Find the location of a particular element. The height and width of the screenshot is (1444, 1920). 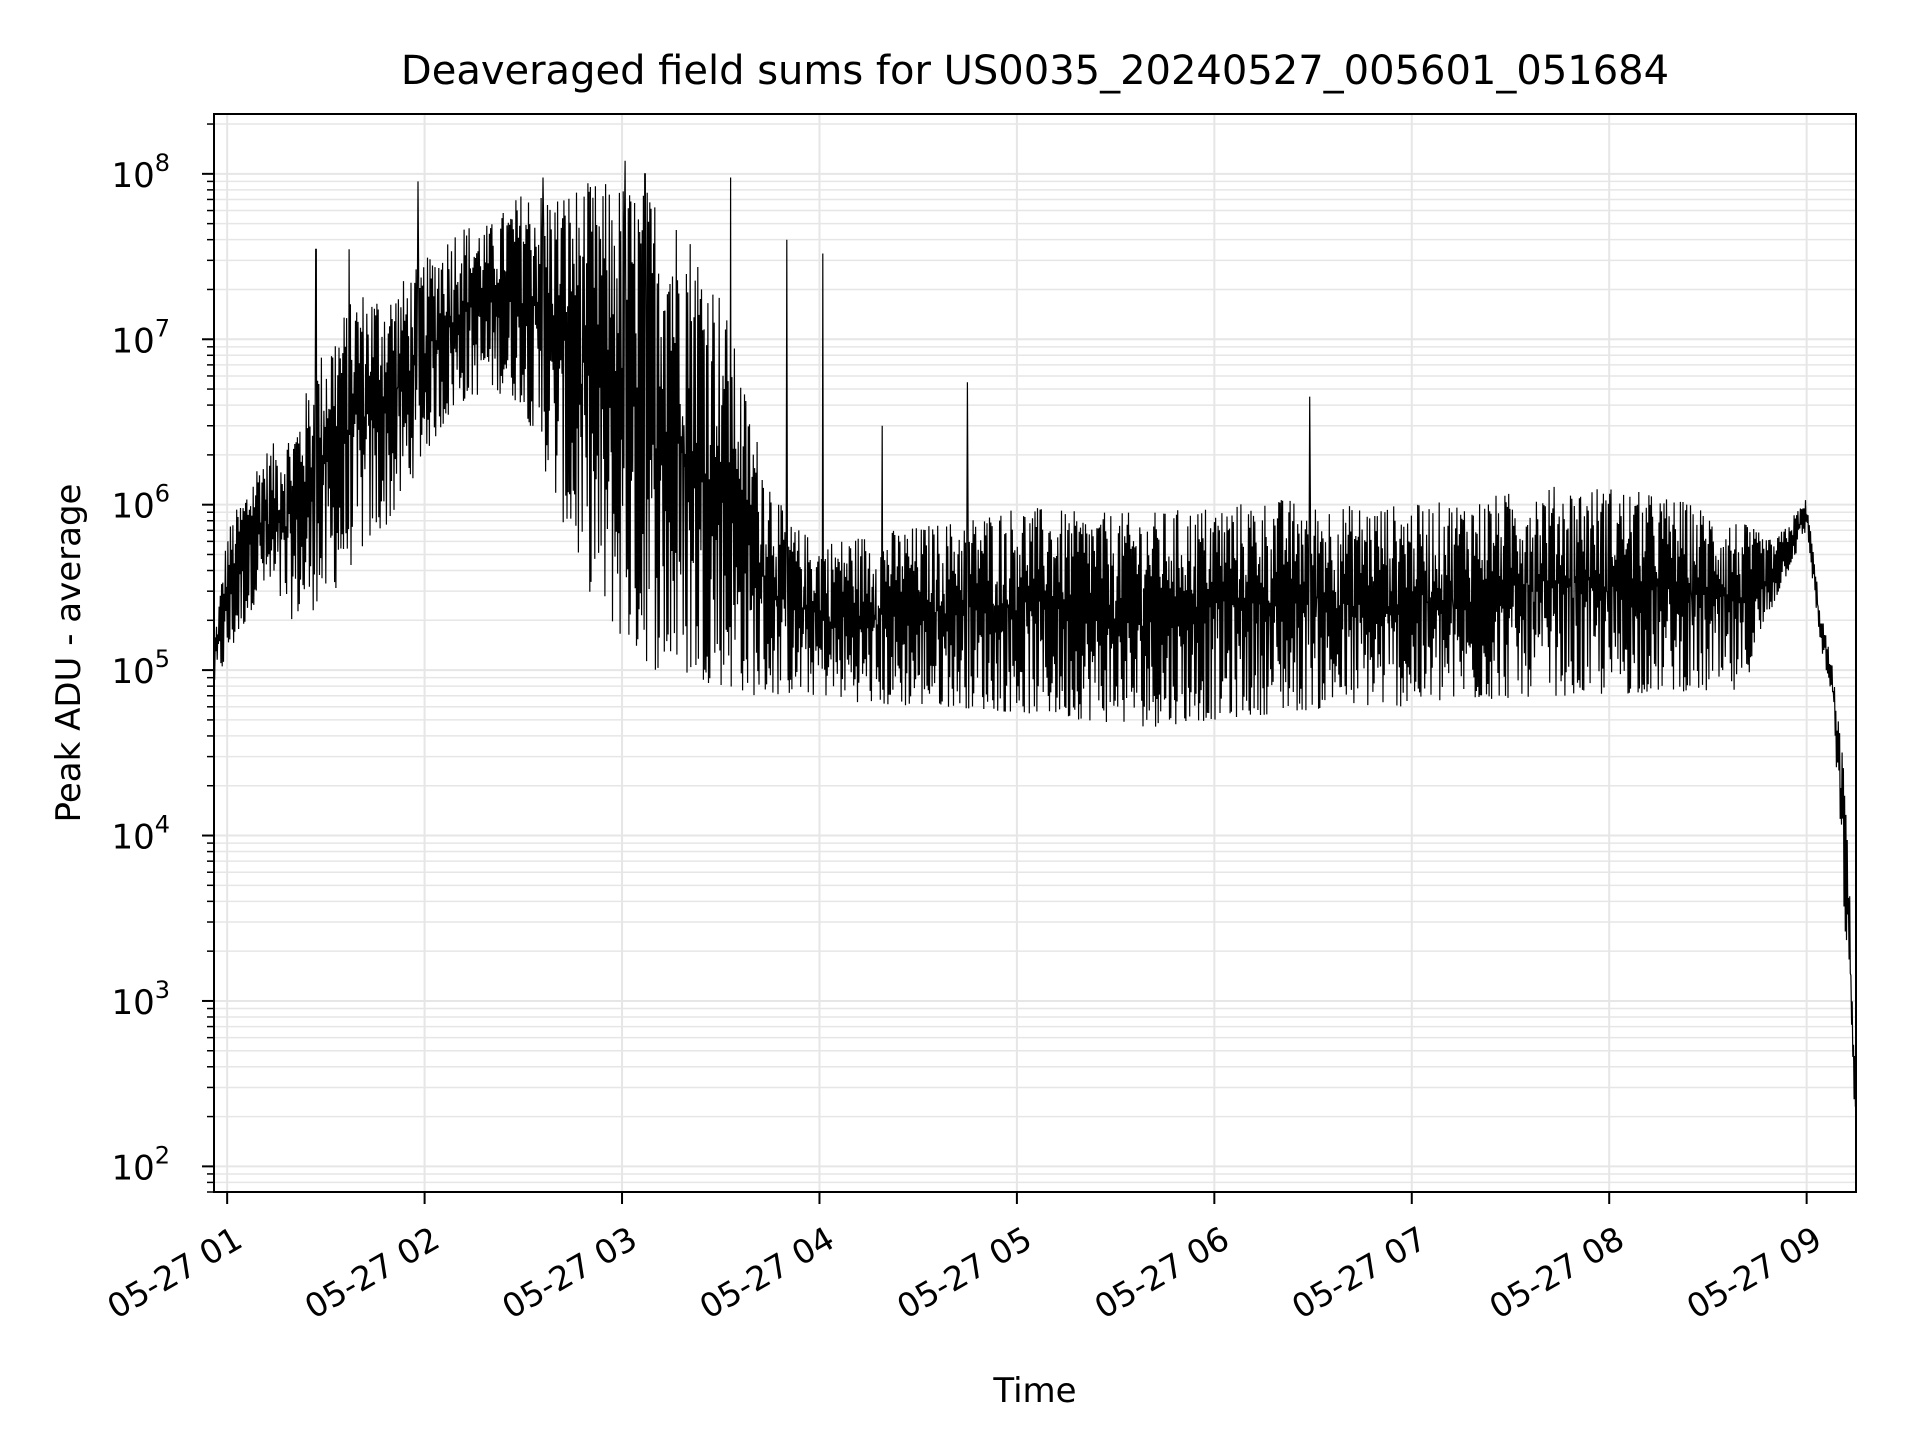

y-tick-label: 10⁶ is located at coordinates (140, 503).